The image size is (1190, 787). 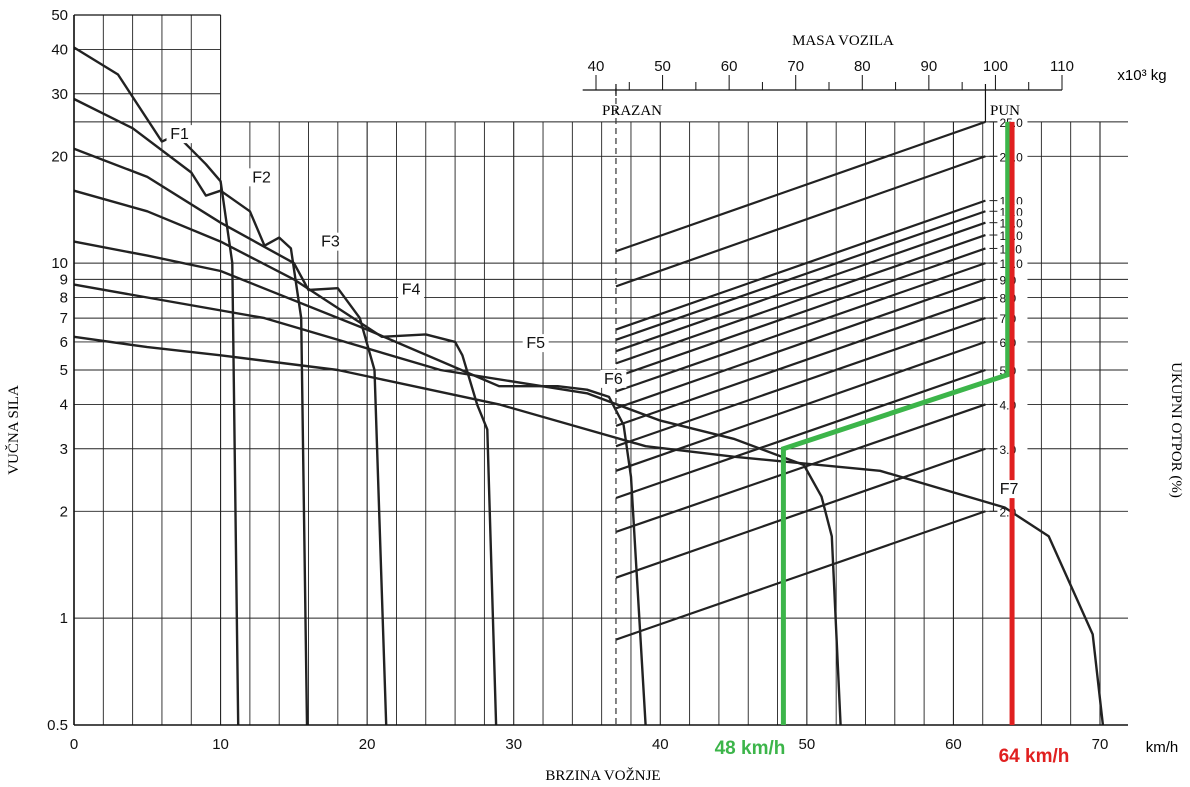 I want to click on gear-label-f1: F1, so click(x=179, y=134).